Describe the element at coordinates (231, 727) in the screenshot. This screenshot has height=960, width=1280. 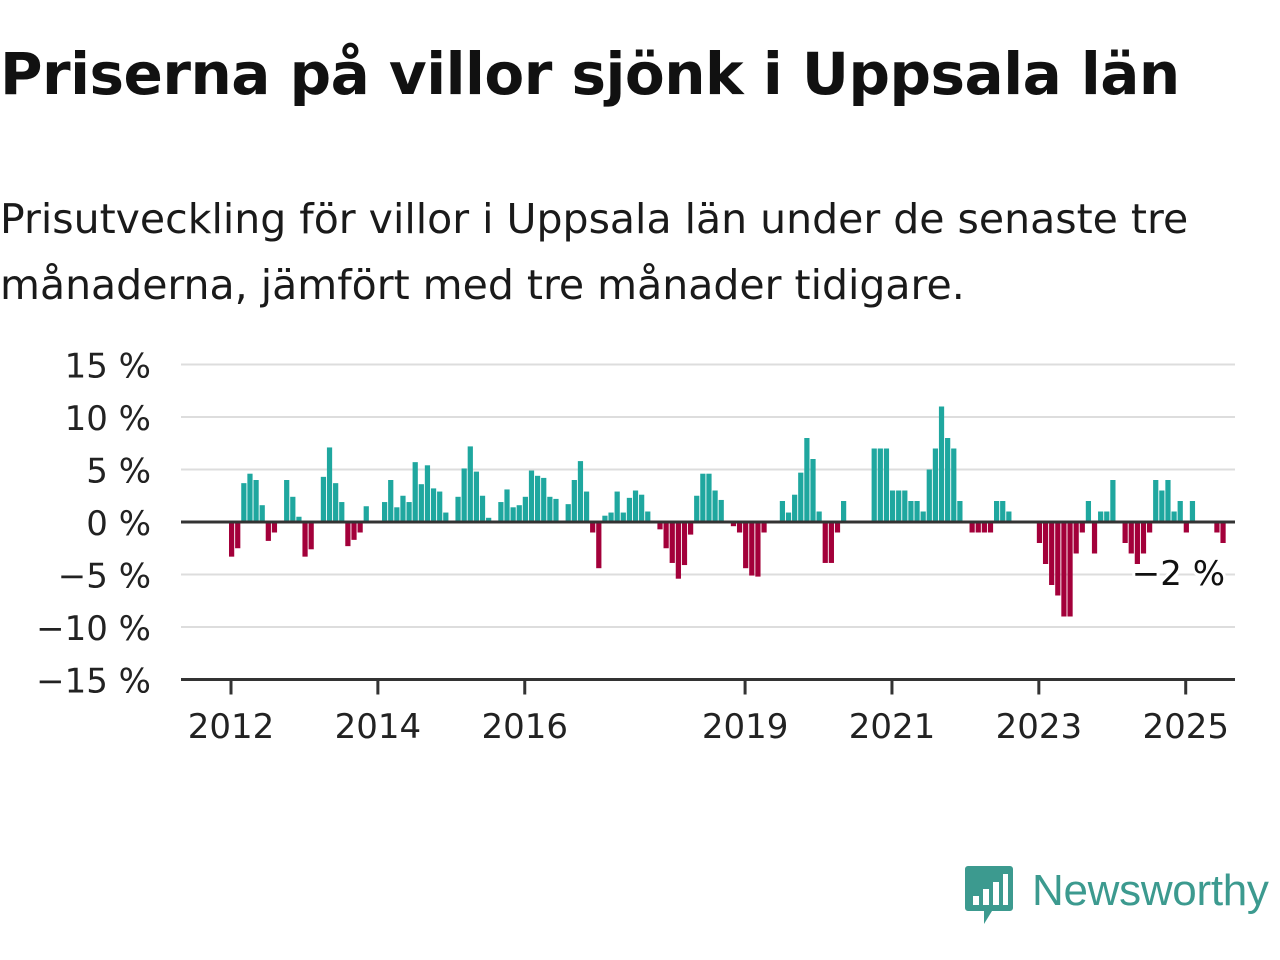
I see `x-tick-label: 2012` at that location.